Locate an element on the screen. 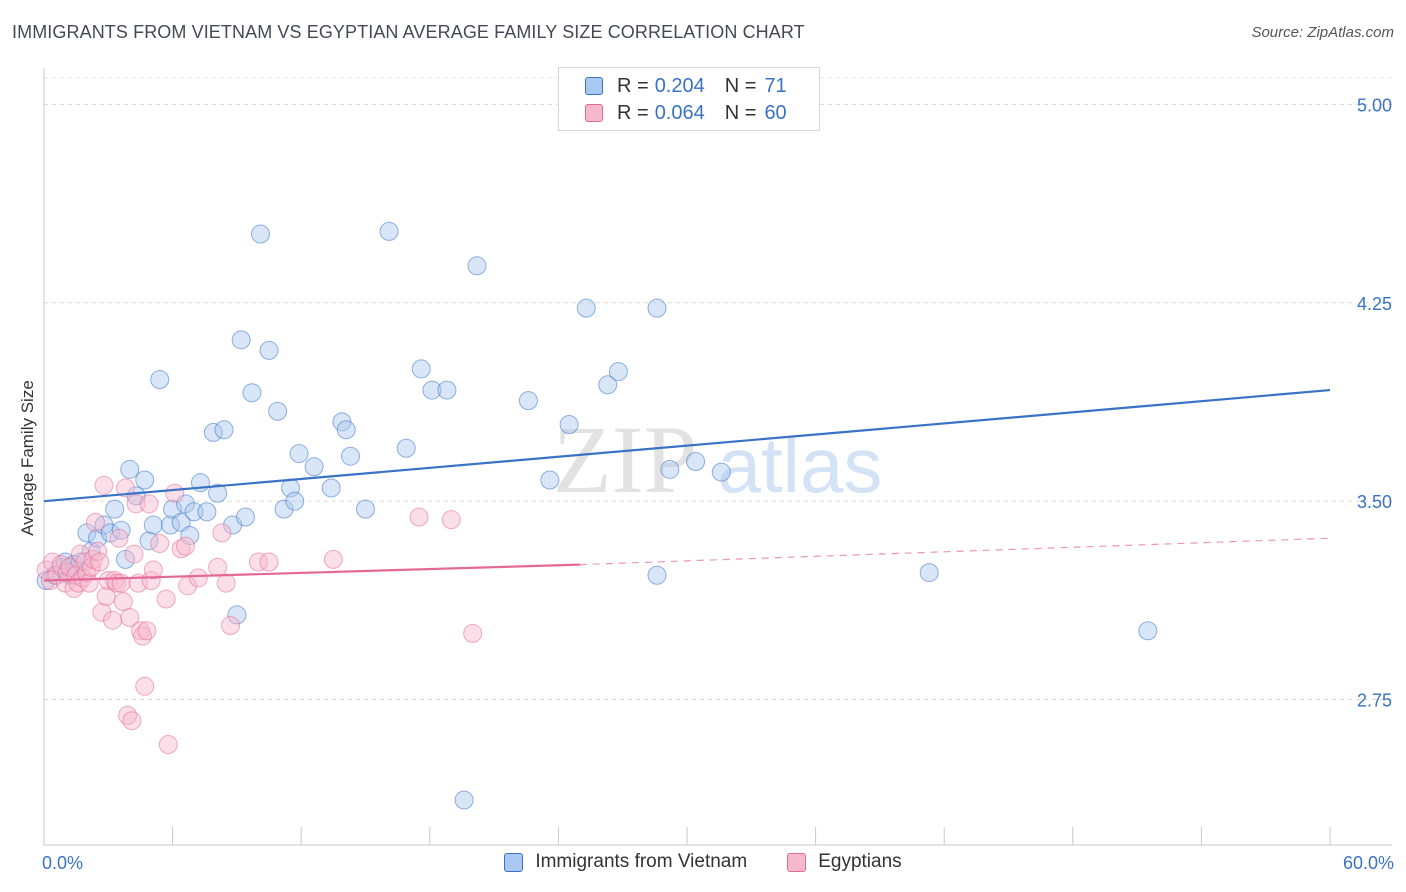 This screenshot has width=1406, height=892. y-tick-label: 5.00 is located at coordinates (1374, 105).